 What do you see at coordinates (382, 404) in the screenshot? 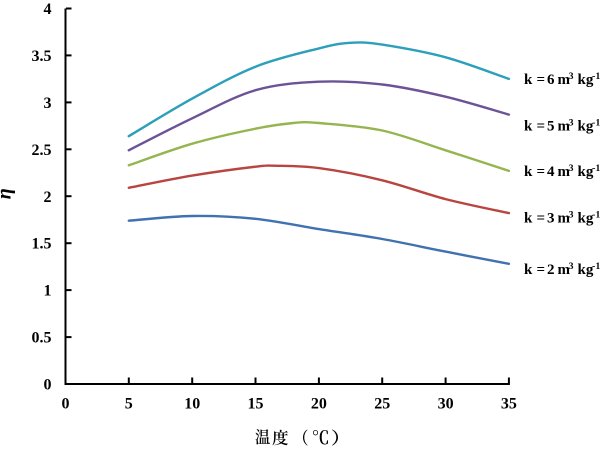
I see `svg-text: 25` at bounding box center [382, 404].